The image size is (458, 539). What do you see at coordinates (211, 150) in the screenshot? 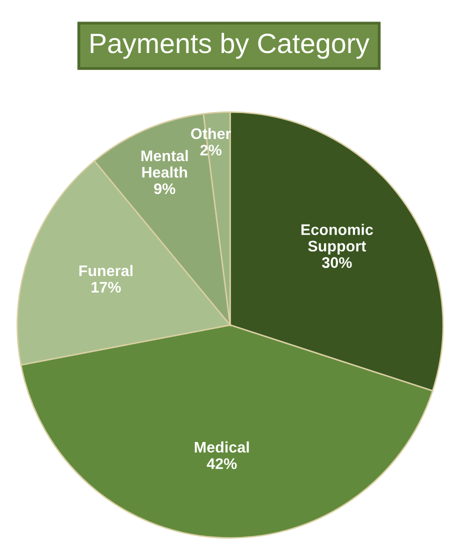
I see `data-label: 2%` at bounding box center [211, 150].